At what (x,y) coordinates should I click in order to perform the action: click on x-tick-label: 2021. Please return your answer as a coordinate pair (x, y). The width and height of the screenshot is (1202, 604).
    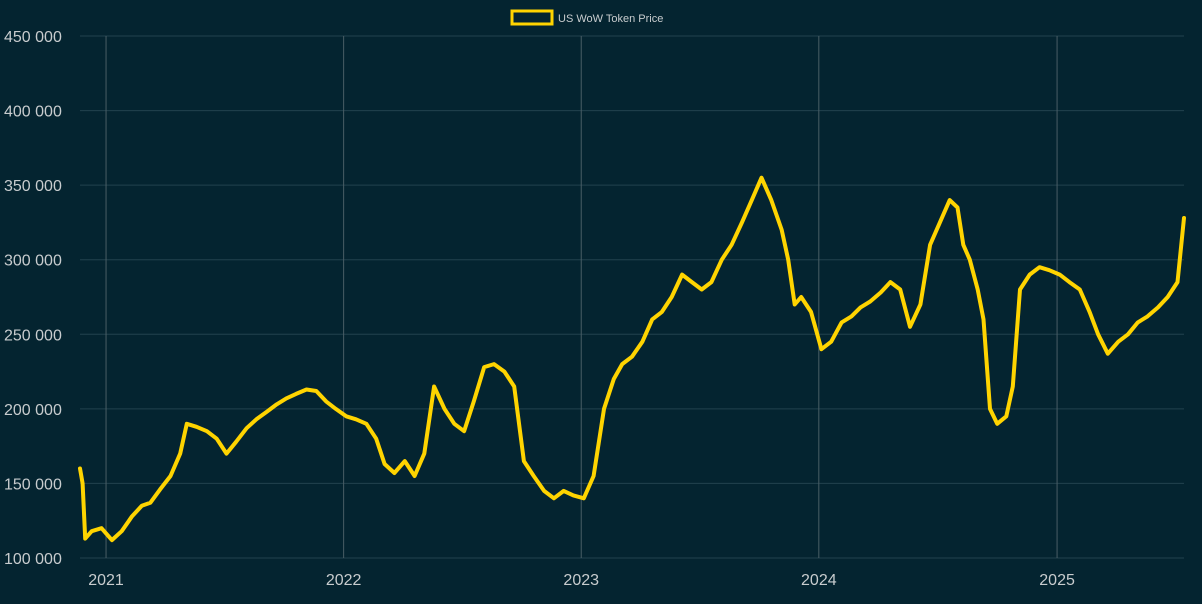
    Looking at the image, I should click on (106, 580).